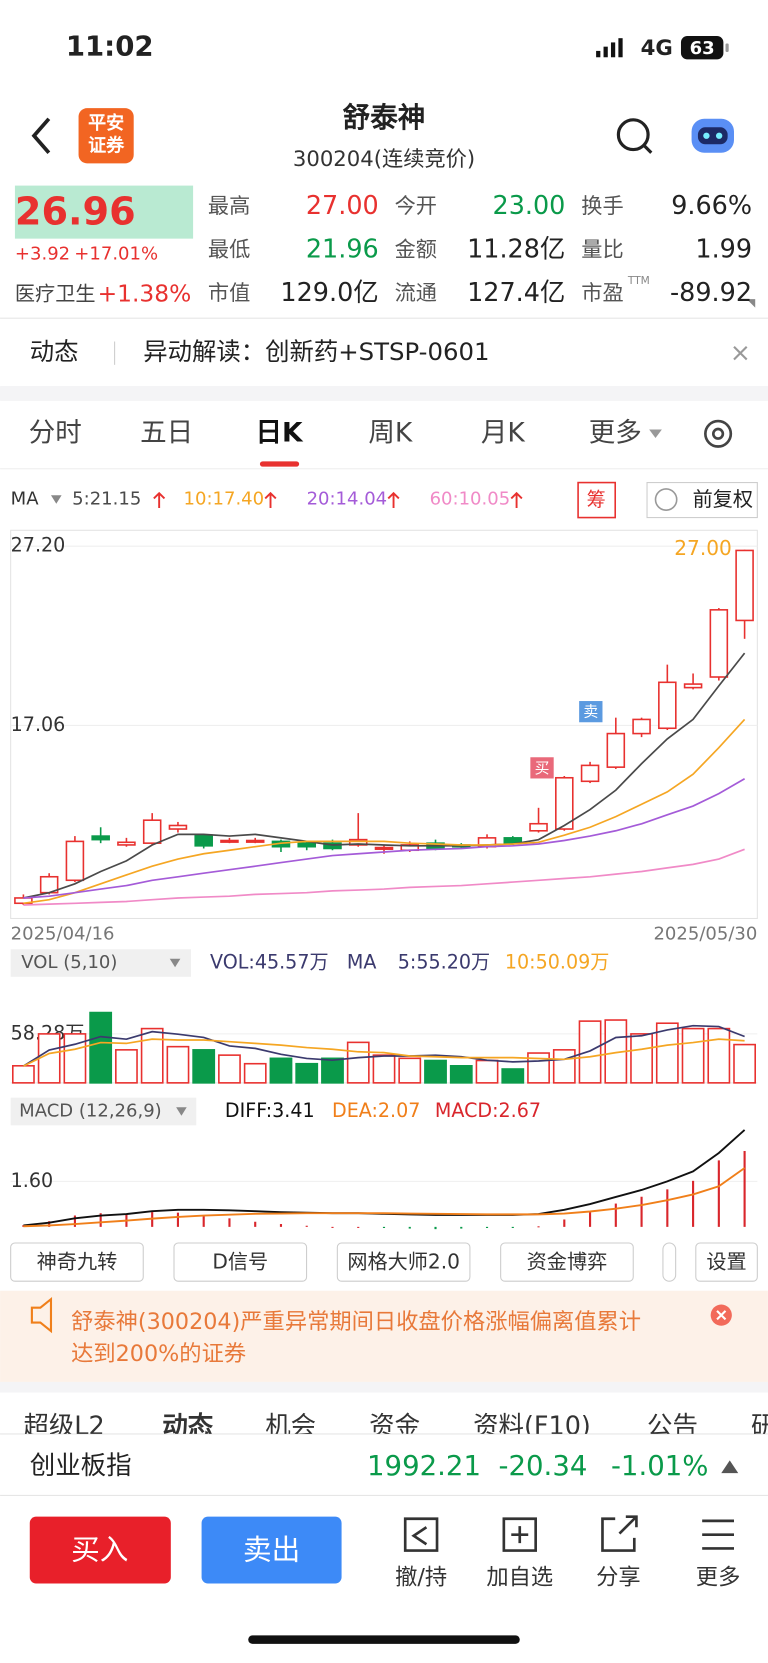 This screenshot has height=1663, width=768. I want to click on legend-entry: 5:55.20万, so click(444, 962).